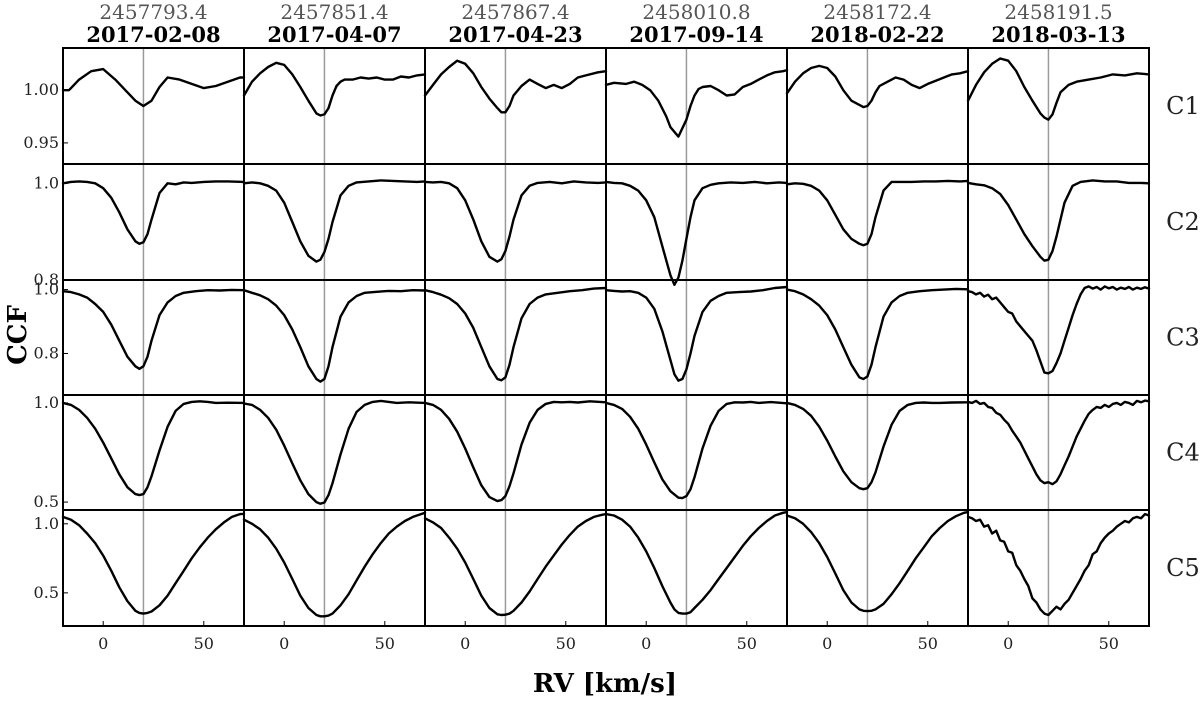 The width and height of the screenshot is (1200, 701). What do you see at coordinates (153, 12) in the screenshot?
I see `column-jd-label: 2457793.4` at bounding box center [153, 12].